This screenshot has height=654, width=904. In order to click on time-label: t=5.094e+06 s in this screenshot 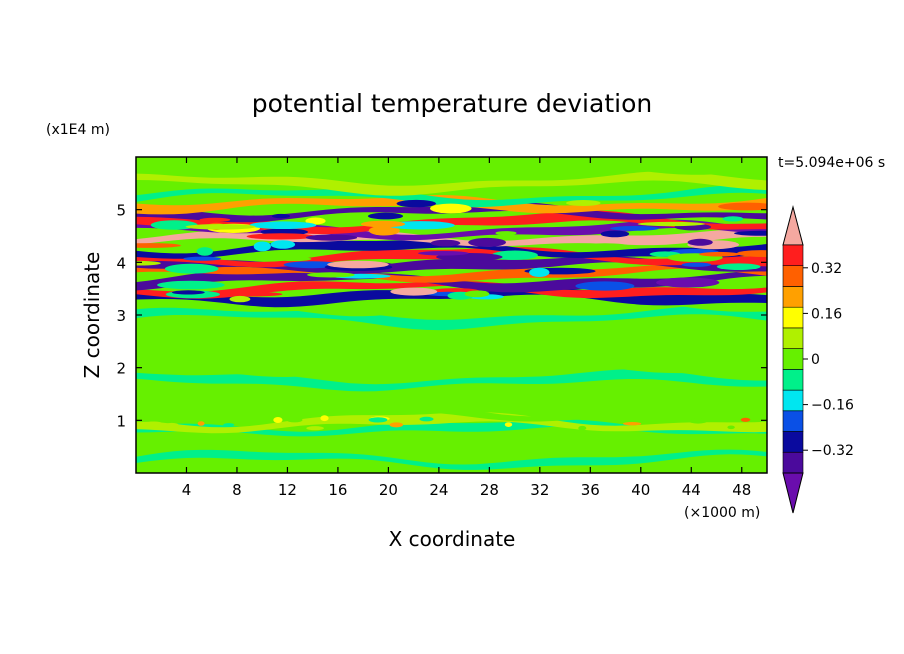, I will do `click(831, 163)`.